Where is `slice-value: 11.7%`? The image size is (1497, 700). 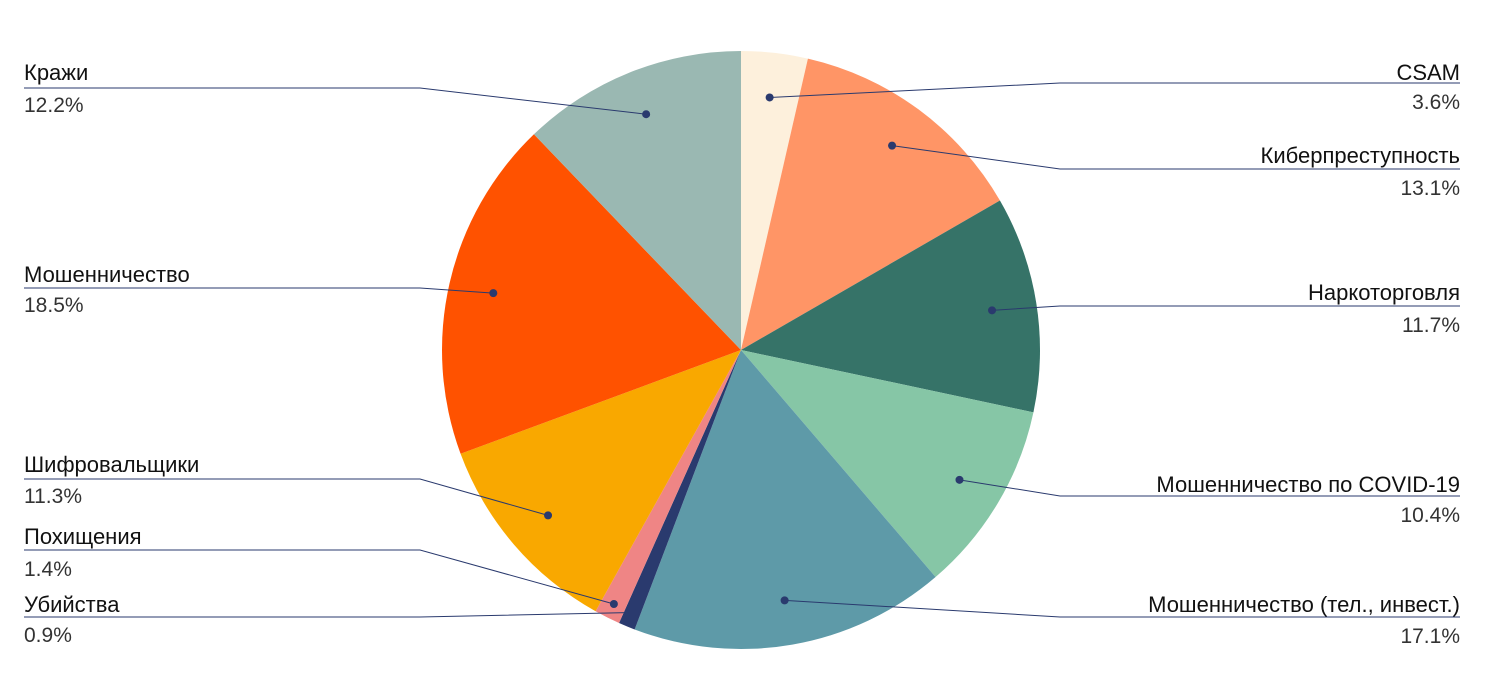
slice-value: 11.7% is located at coordinates (1431, 325).